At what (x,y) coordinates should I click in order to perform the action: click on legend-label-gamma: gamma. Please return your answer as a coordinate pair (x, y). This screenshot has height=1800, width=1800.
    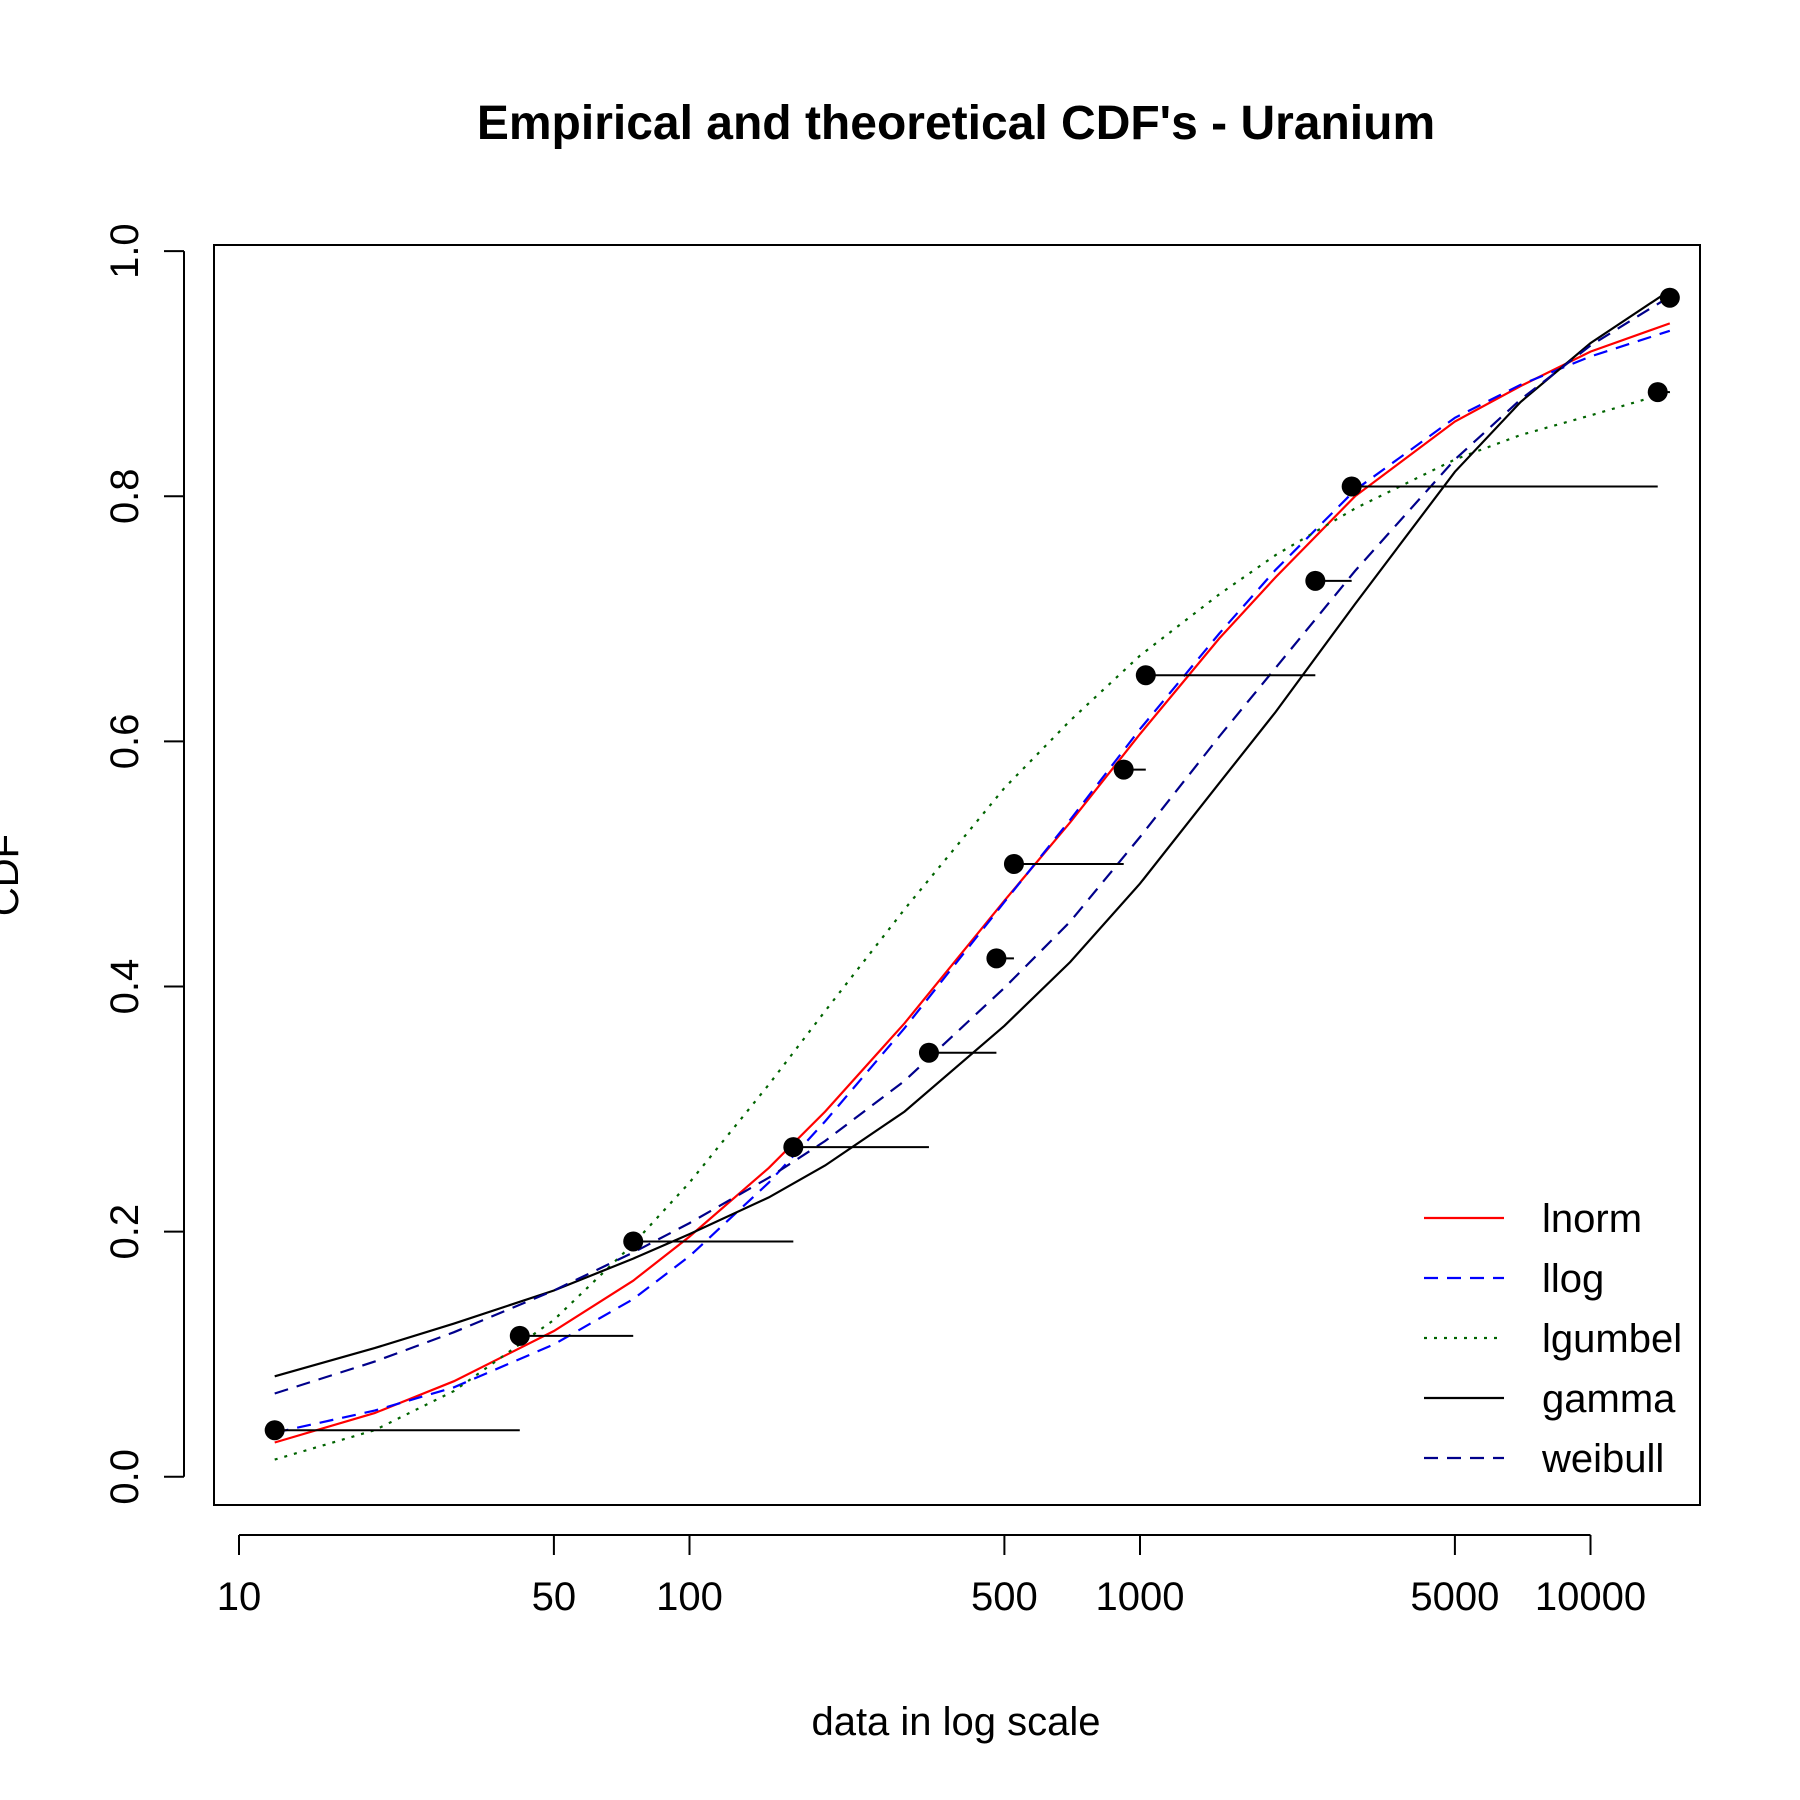
    Looking at the image, I should click on (1609, 1399).